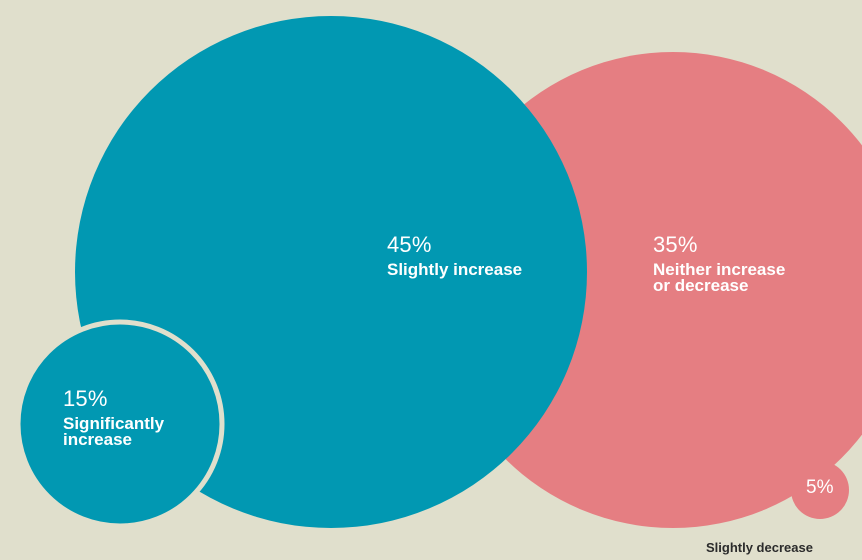  What do you see at coordinates (97, 439) in the screenshot?
I see `category-significantly-line2: increase` at bounding box center [97, 439].